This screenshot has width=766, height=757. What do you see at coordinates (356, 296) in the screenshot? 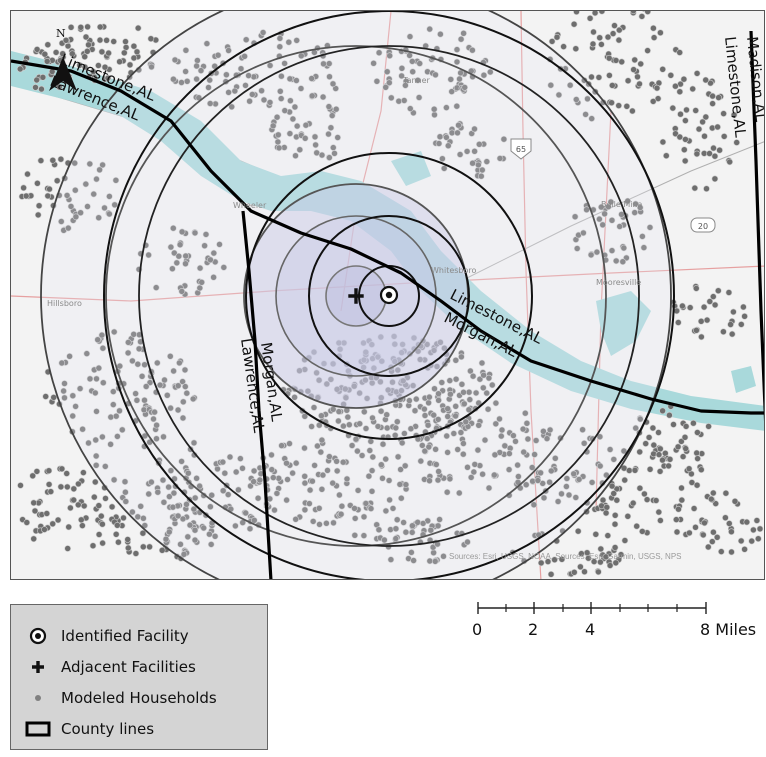
I see `adjacent-facility-marker` at bounding box center [356, 296].